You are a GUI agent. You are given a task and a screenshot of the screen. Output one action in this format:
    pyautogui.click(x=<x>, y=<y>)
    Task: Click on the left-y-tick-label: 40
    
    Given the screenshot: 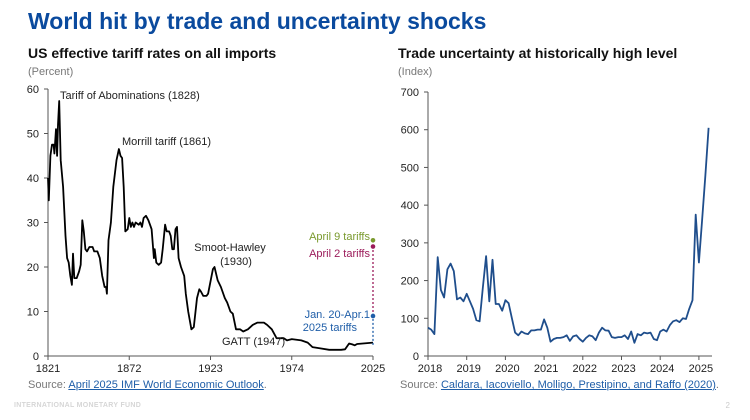 What is the action you would take?
    pyautogui.click(x=33, y=179)
    